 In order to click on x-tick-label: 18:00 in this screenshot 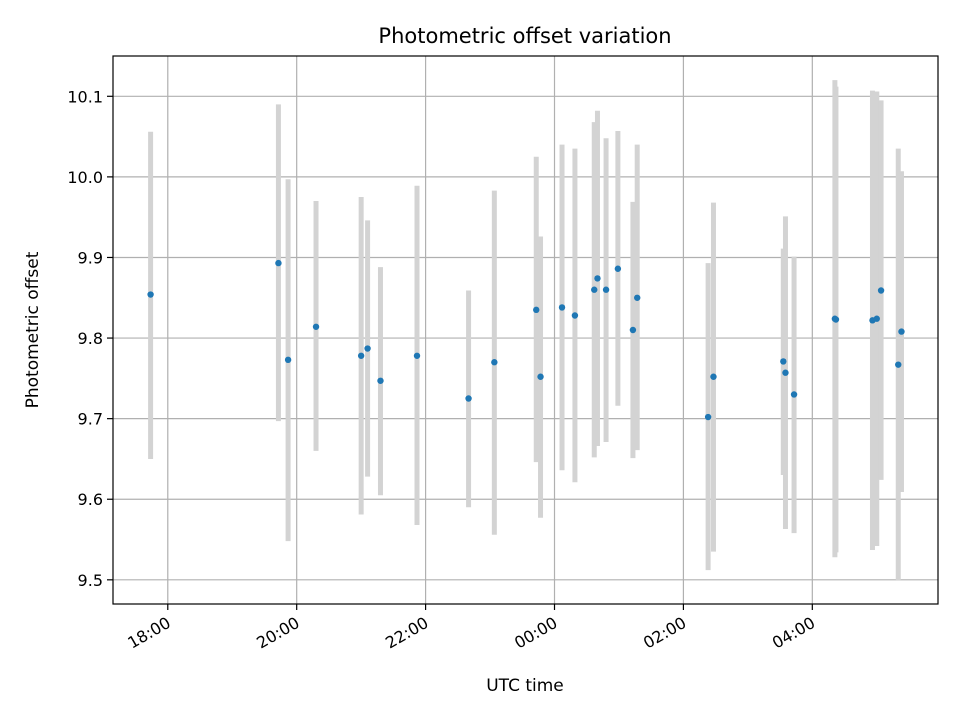, I will do `click(148, 633)`.